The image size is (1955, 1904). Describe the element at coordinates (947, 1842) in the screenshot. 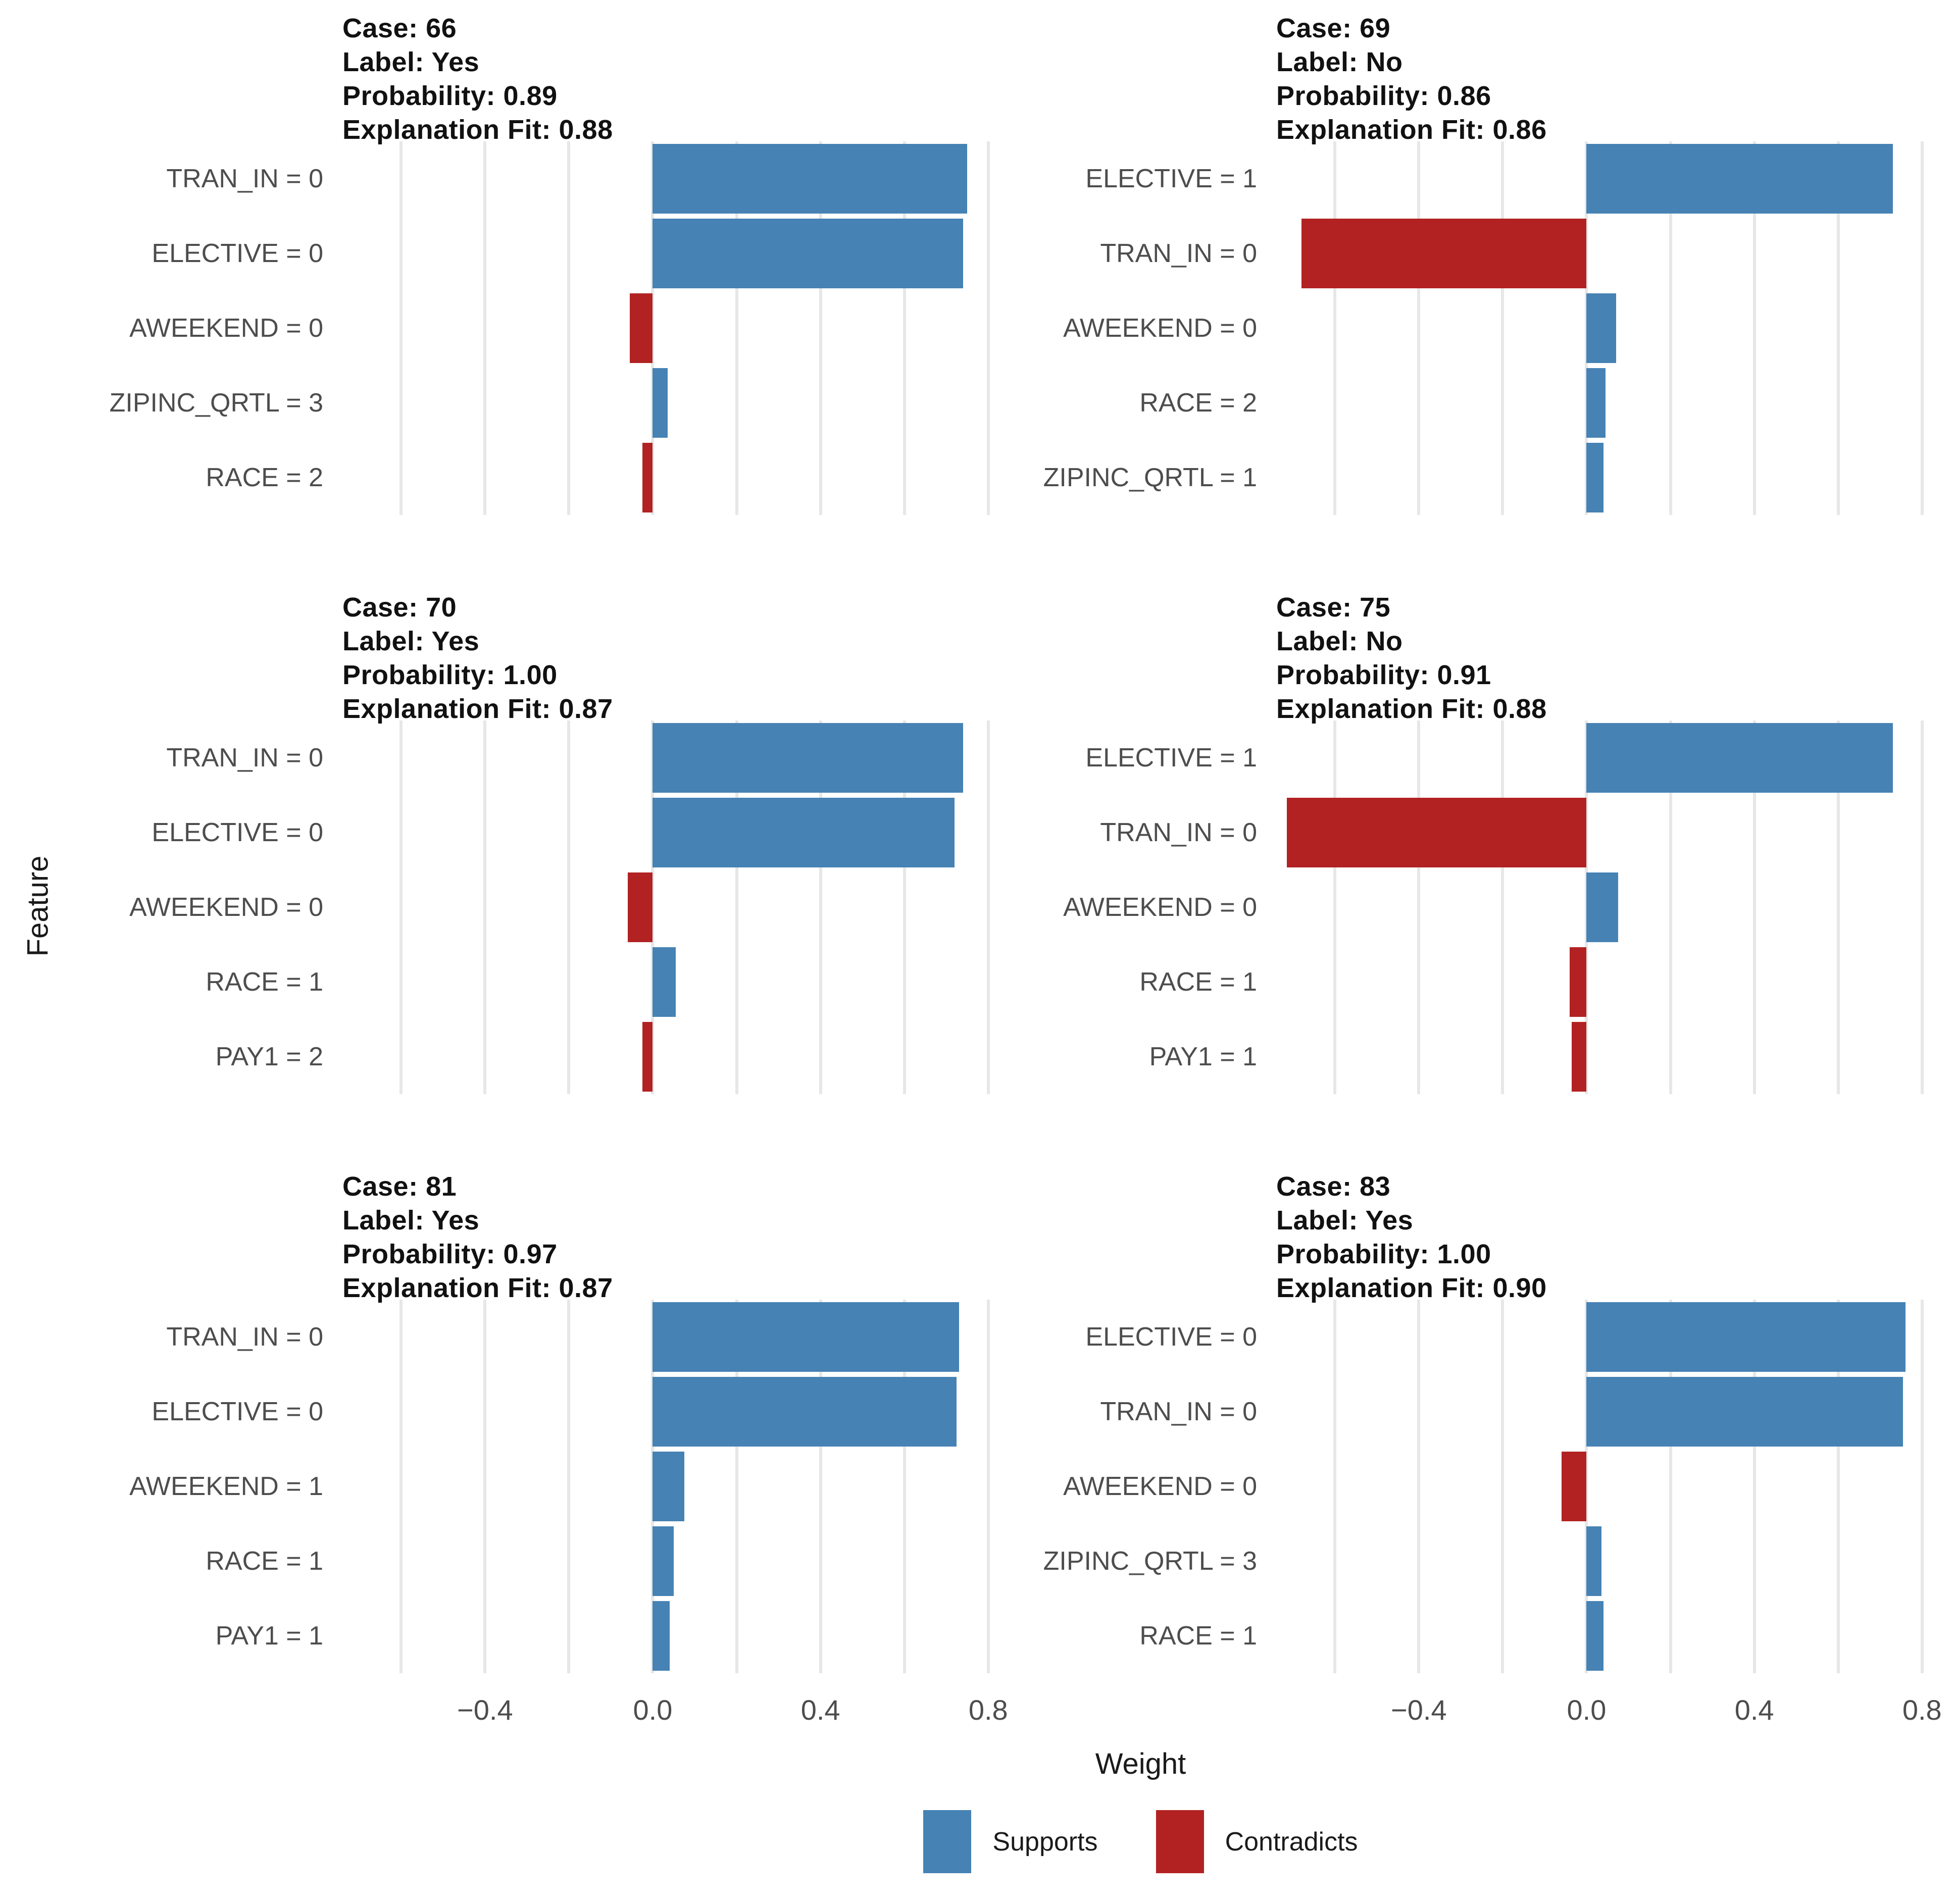

I see `supports-swatch-icon` at that location.